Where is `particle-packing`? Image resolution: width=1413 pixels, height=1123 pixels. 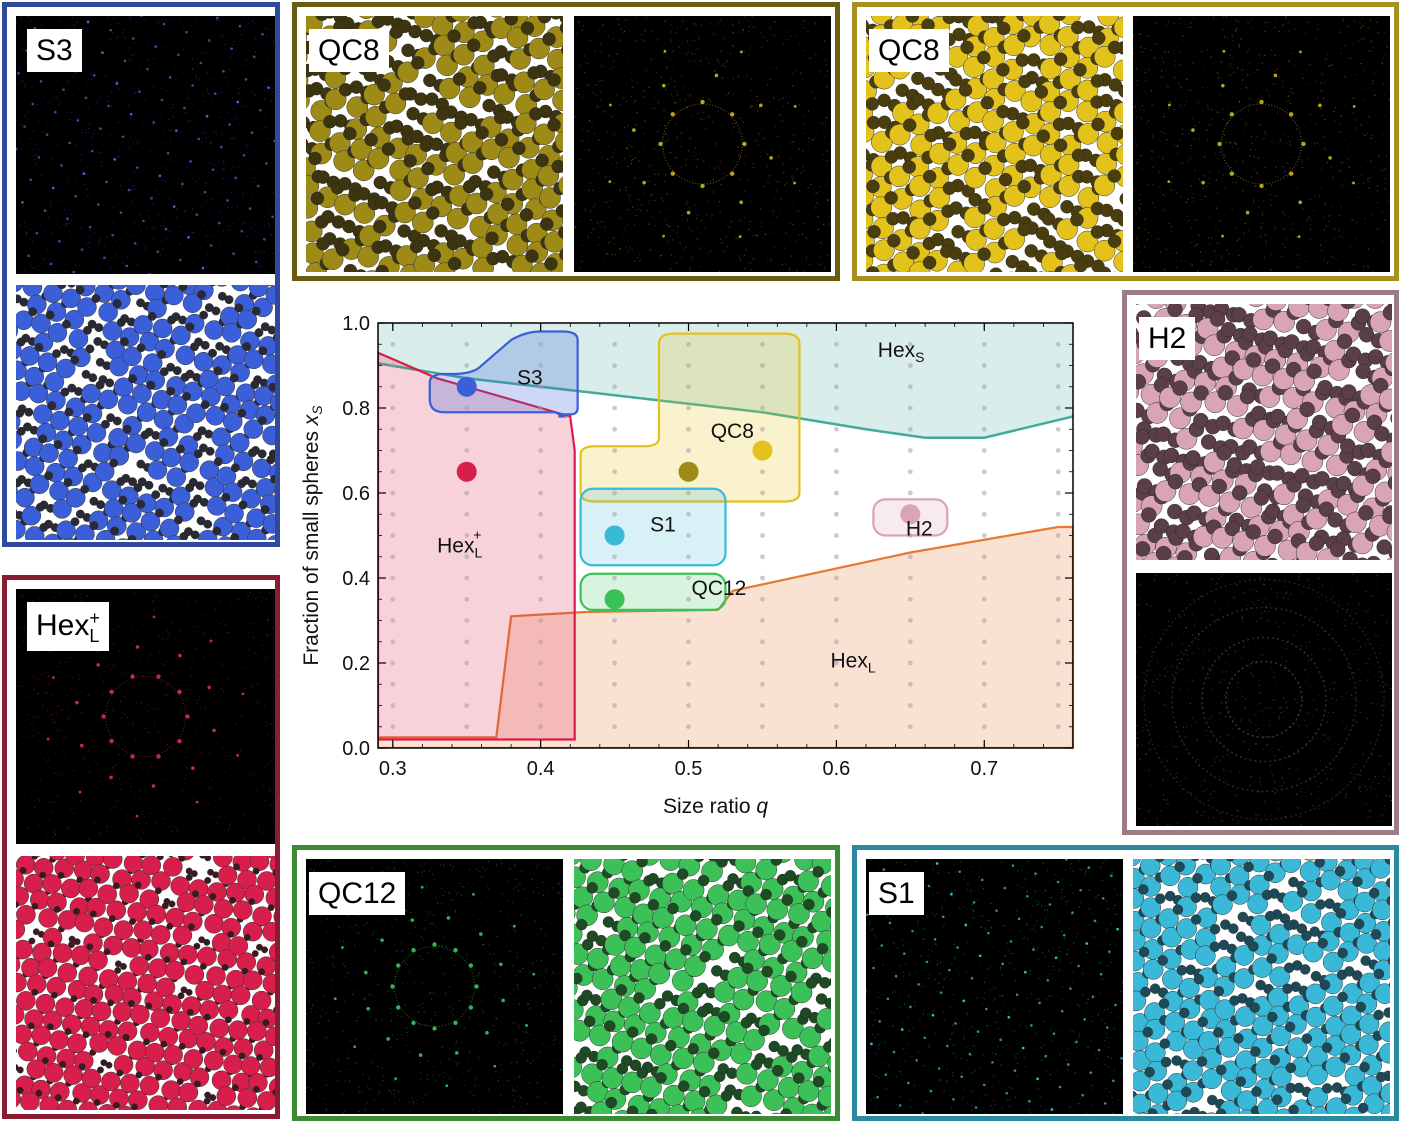 particle-packing is located at coordinates (994, 144).